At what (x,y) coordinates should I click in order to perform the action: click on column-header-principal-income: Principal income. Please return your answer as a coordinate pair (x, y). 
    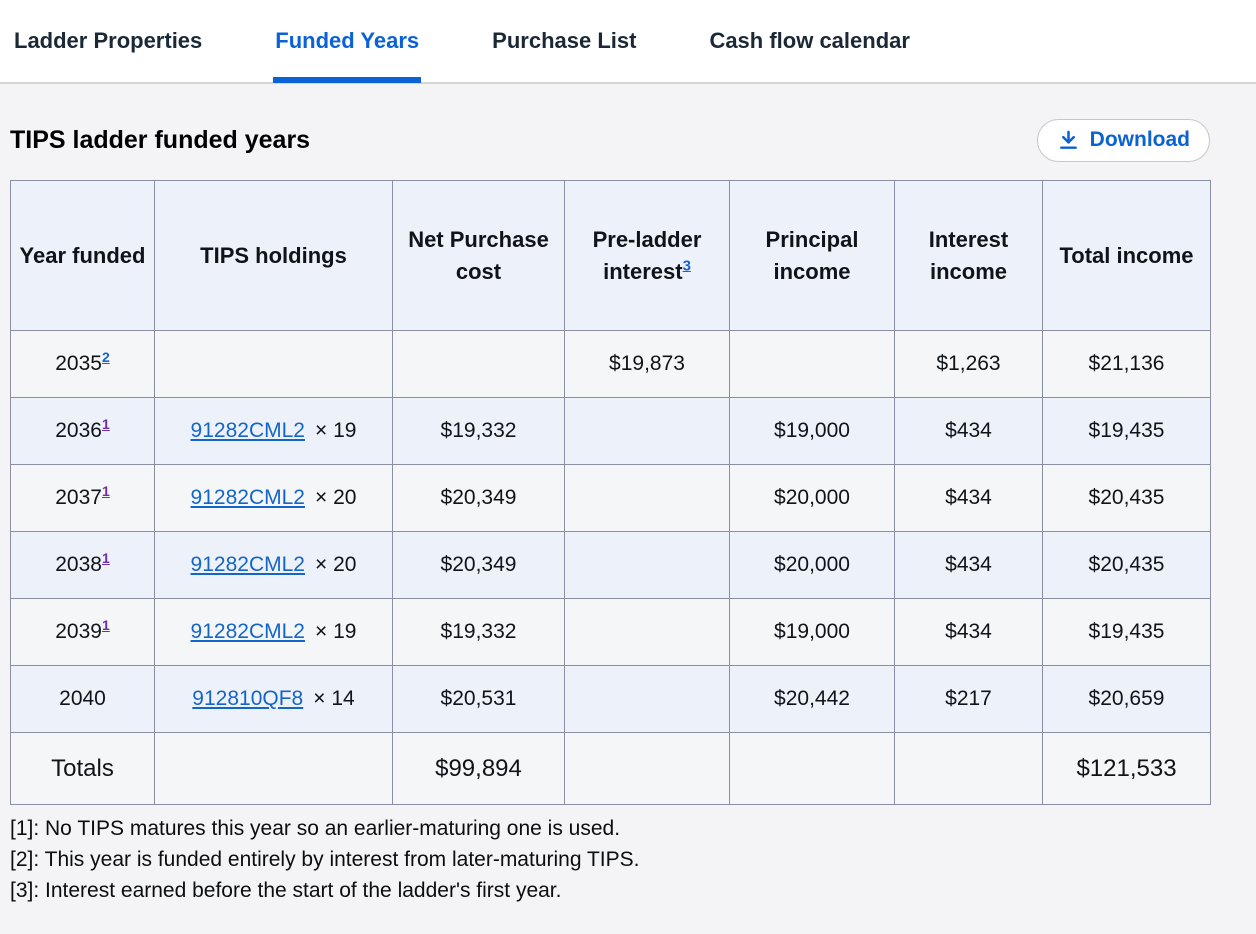
    Looking at the image, I should click on (812, 255).